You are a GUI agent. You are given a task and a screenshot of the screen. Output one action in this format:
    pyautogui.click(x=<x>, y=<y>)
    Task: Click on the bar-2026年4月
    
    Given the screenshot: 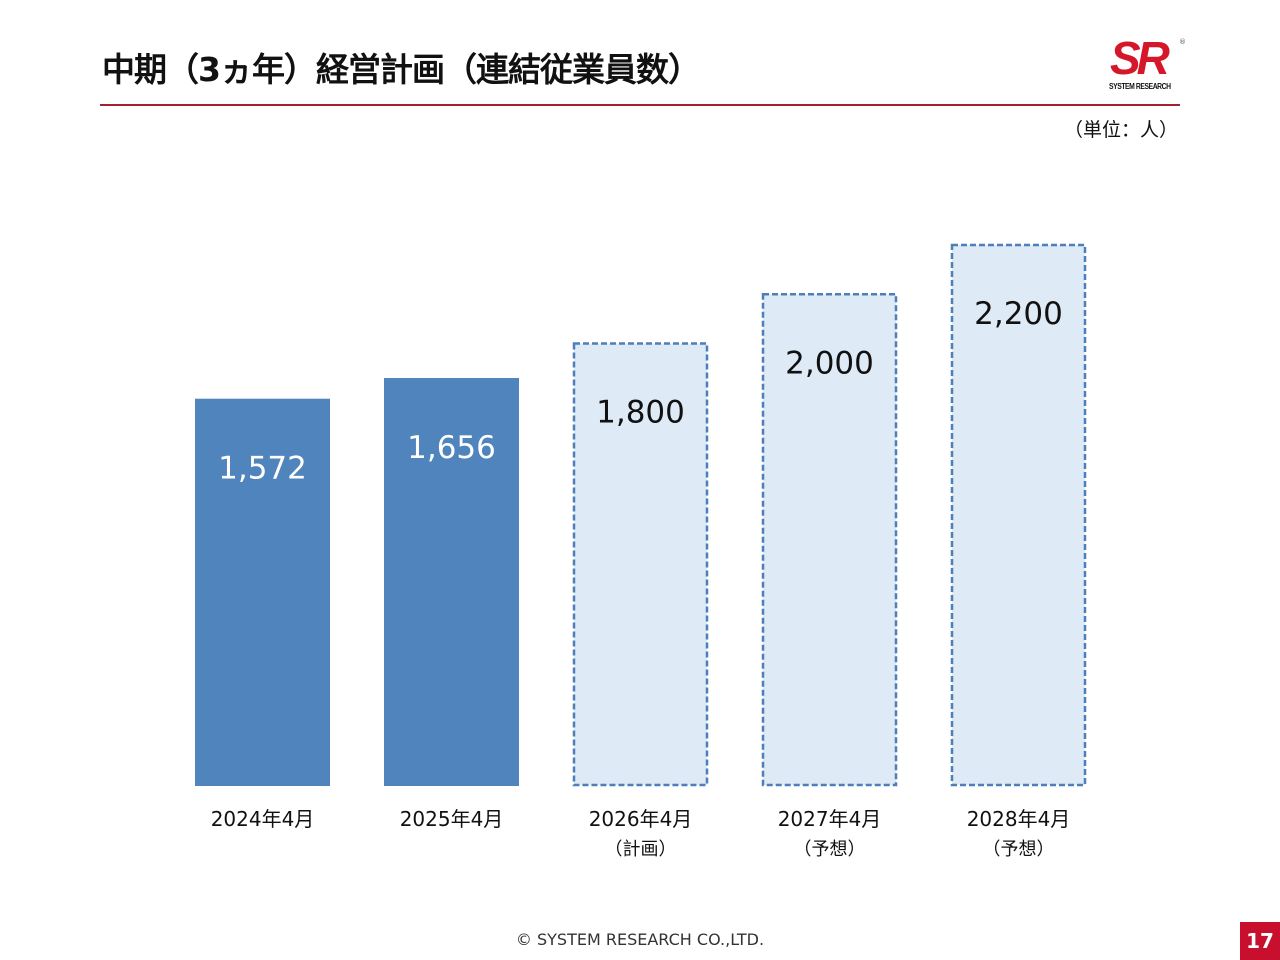 What is the action you would take?
    pyautogui.click(x=640, y=564)
    